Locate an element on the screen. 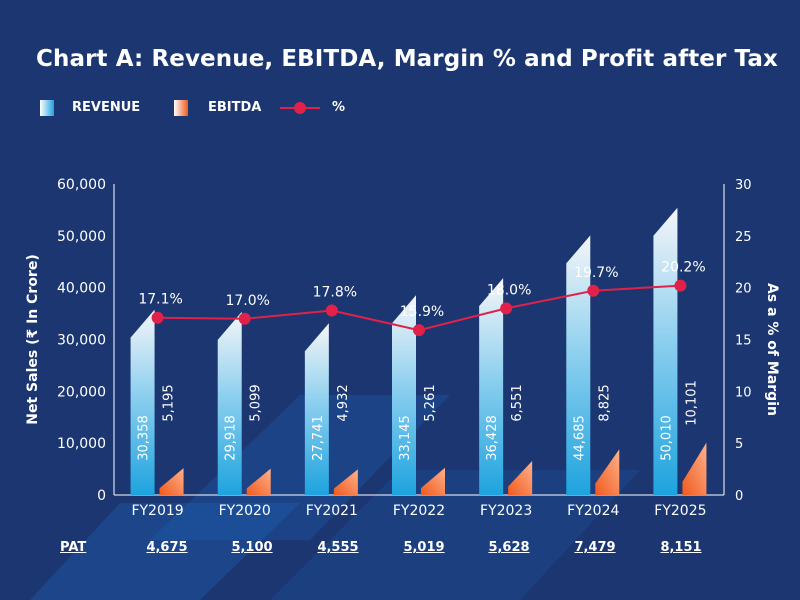 This screenshot has width=800, height=600. y-tick-label: 50,000 is located at coordinates (81, 237).